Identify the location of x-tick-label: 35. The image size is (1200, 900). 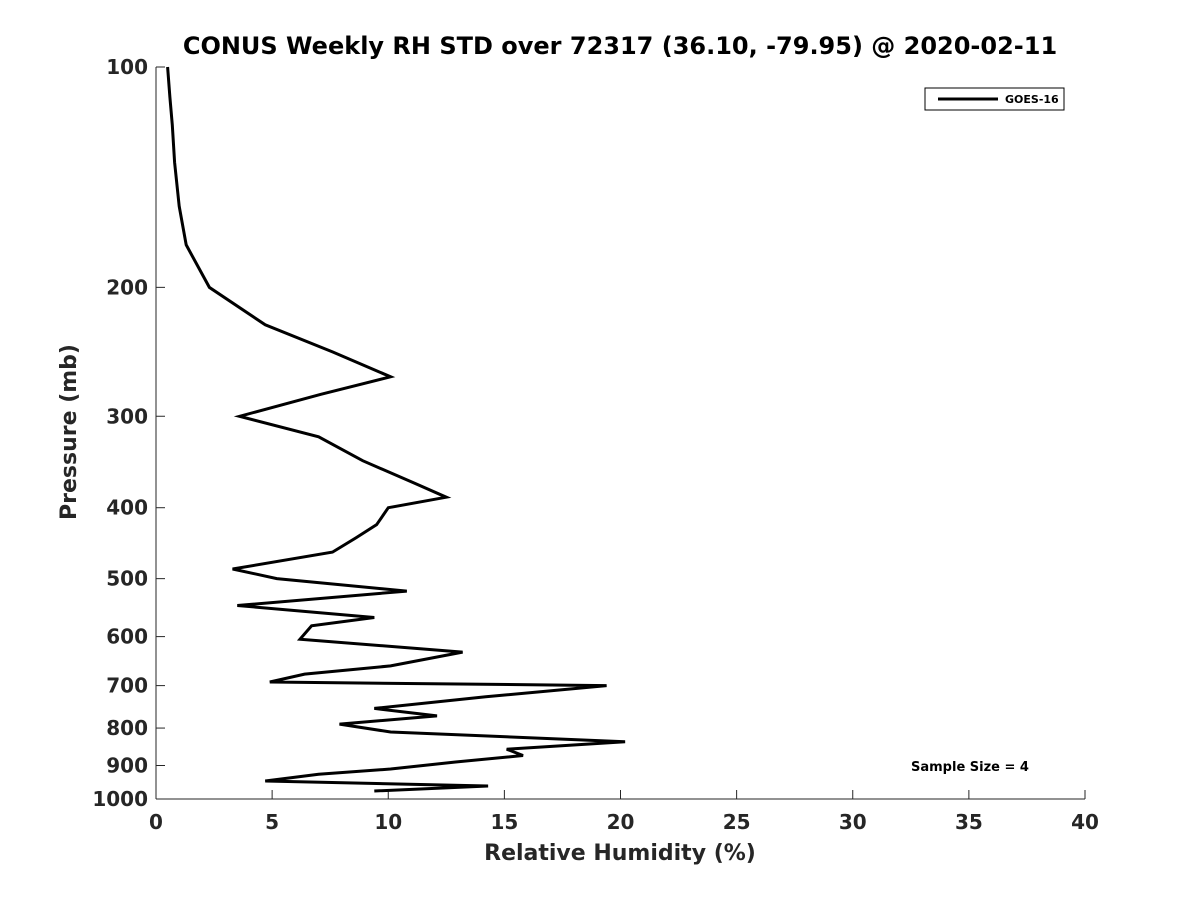
(969, 822).